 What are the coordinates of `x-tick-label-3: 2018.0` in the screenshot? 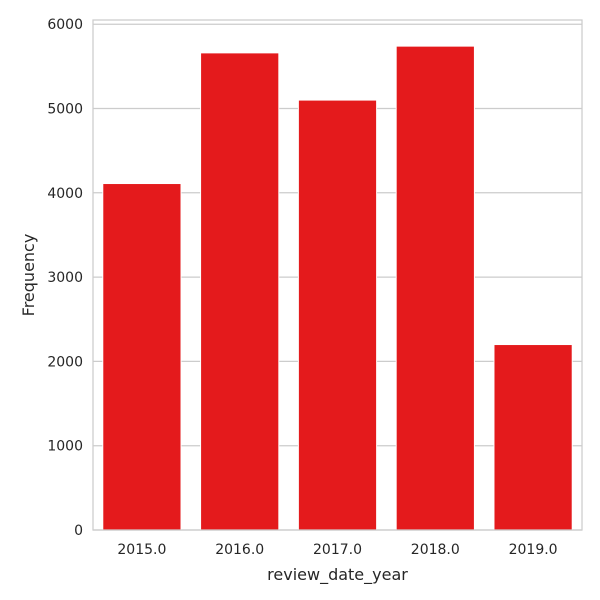 It's located at (435, 550).